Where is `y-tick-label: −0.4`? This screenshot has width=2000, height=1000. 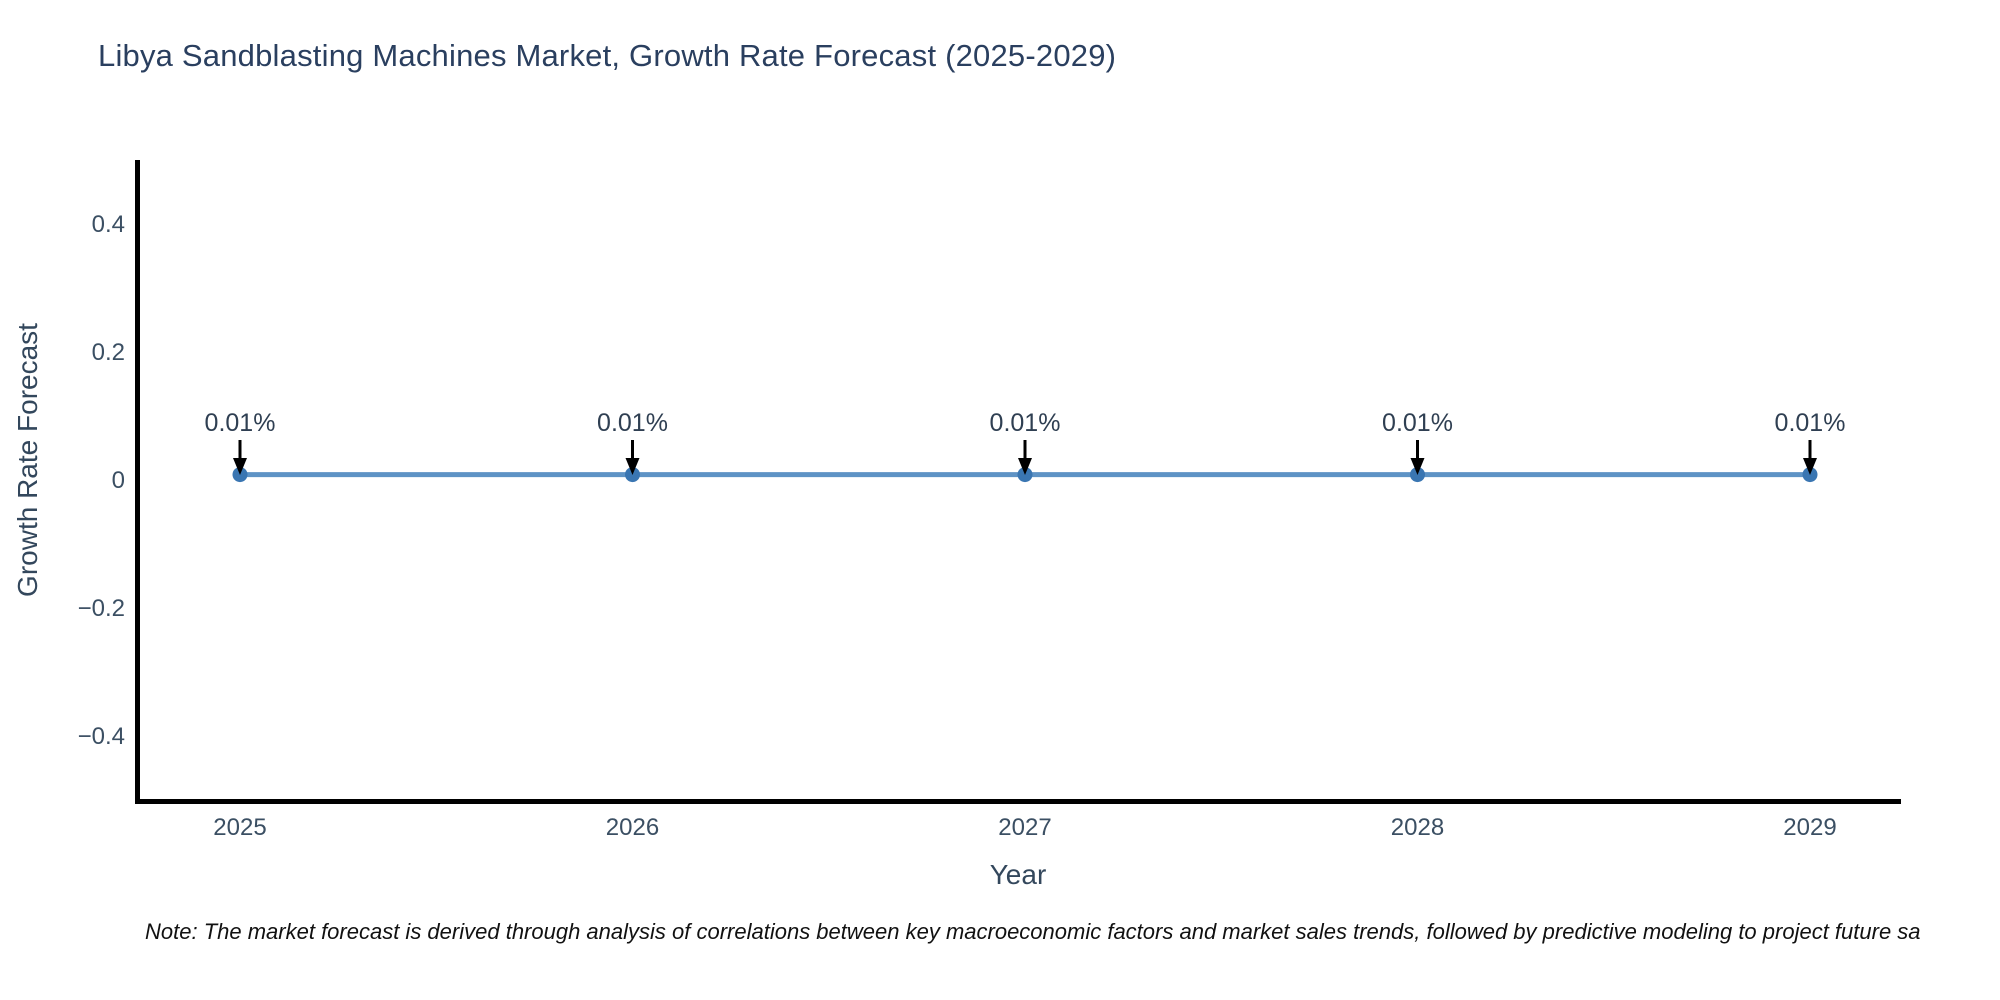 y-tick-label: −0.4 is located at coordinates (101, 736).